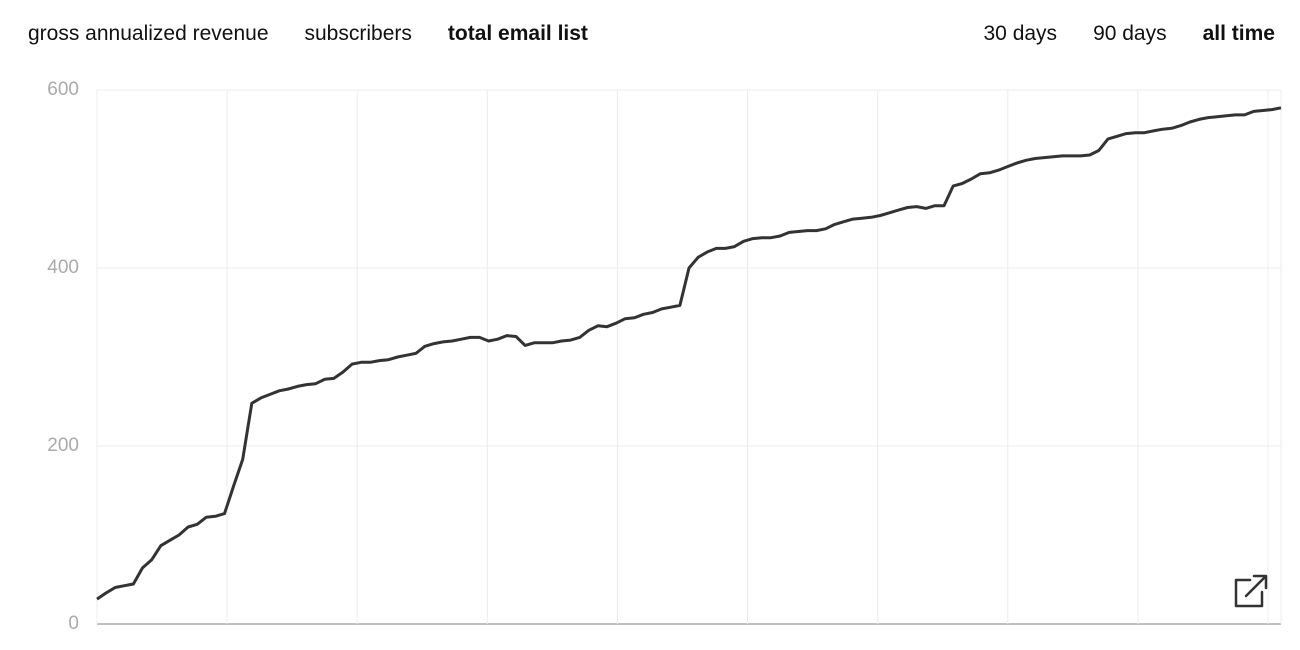 The image size is (1300, 650). What do you see at coordinates (63, 445) in the screenshot?
I see `y-tick-label: 200` at bounding box center [63, 445].